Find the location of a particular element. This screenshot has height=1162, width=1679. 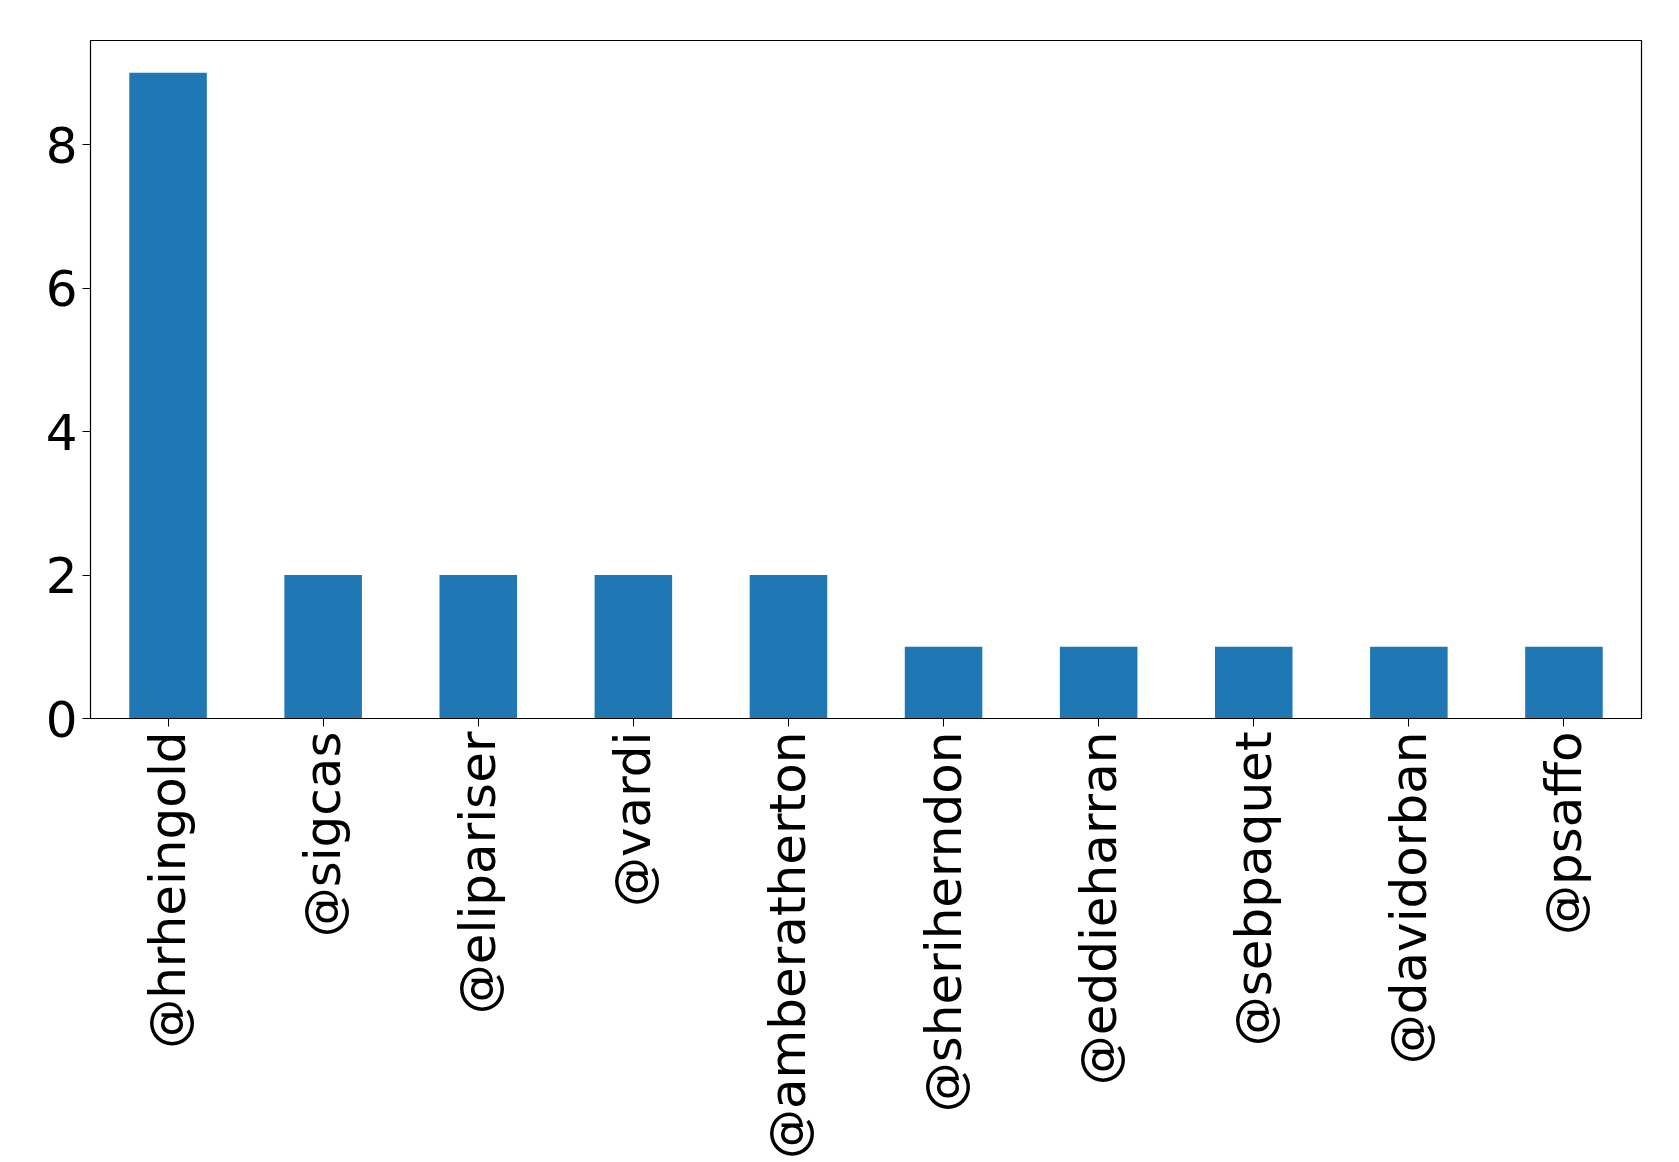

y-tick-label: 2 is located at coordinates (61, 576).